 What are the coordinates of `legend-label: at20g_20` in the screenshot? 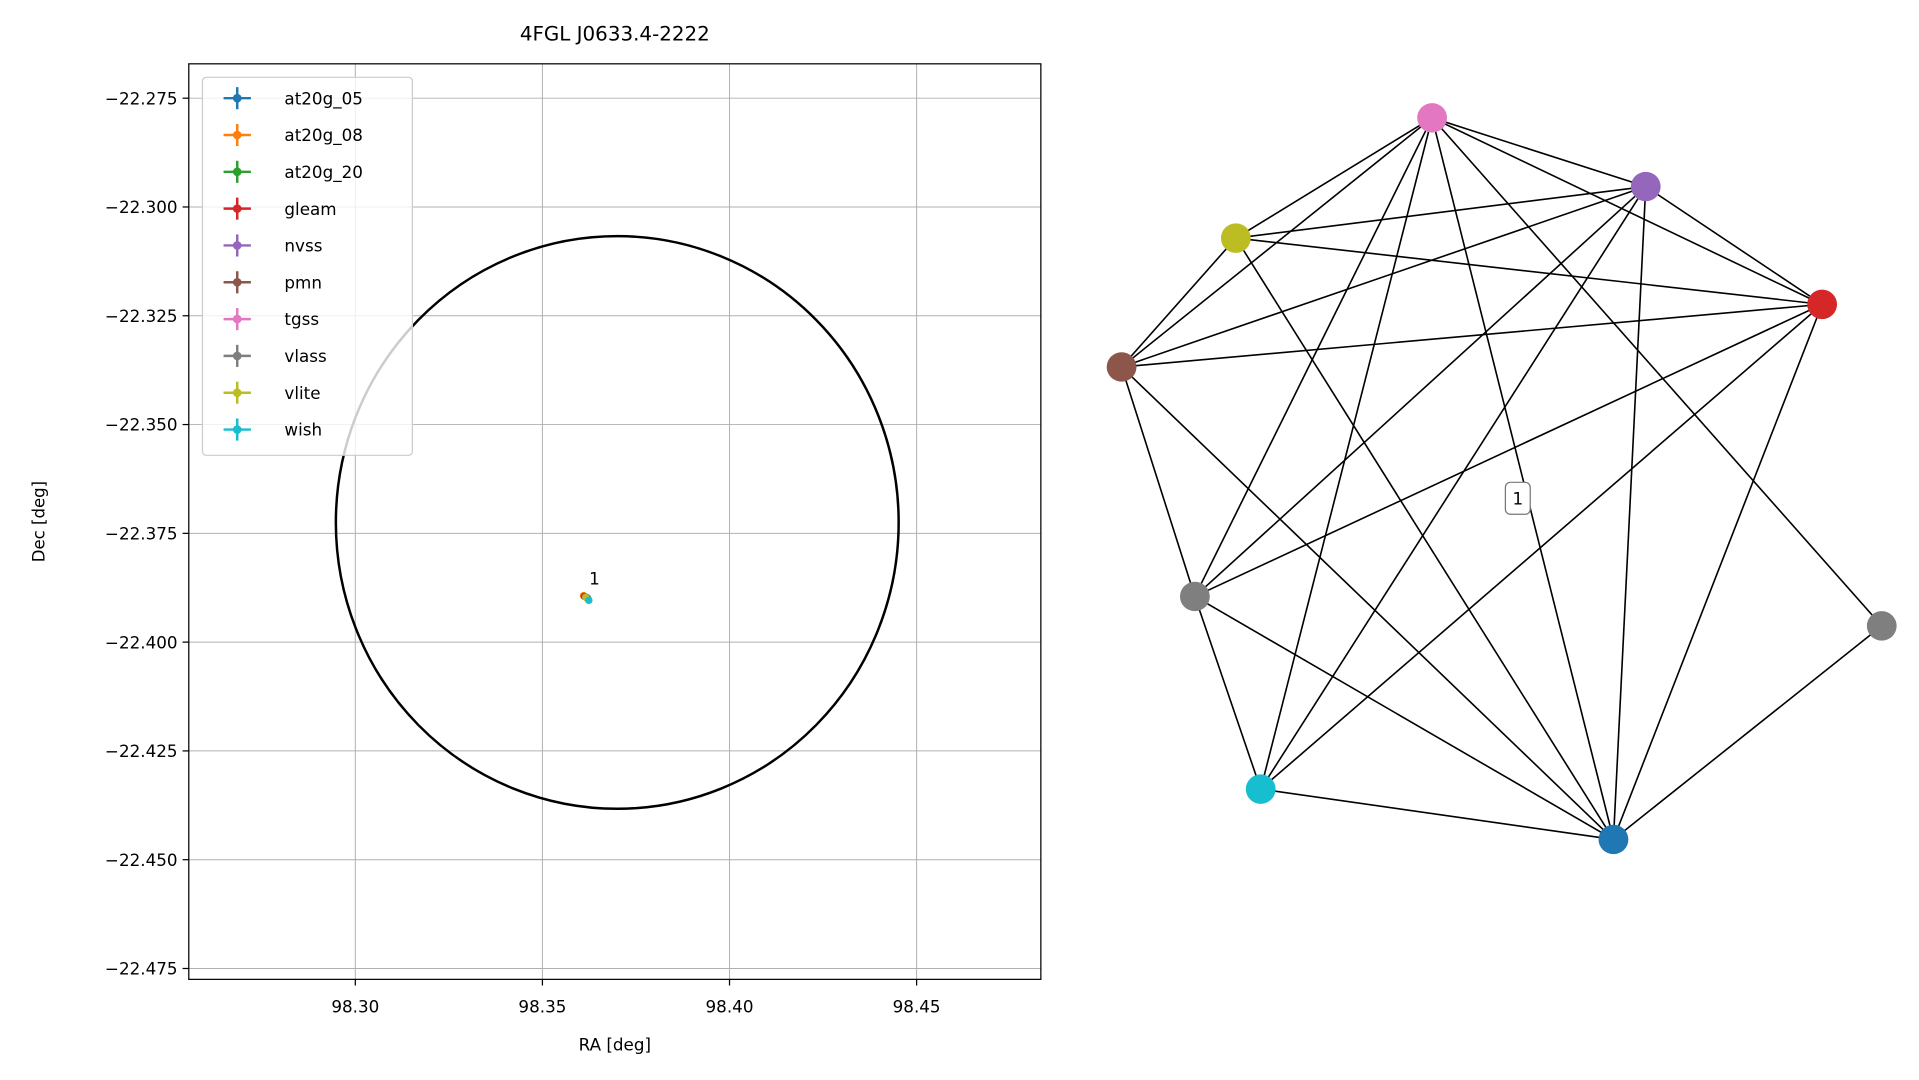 It's located at (323, 173).